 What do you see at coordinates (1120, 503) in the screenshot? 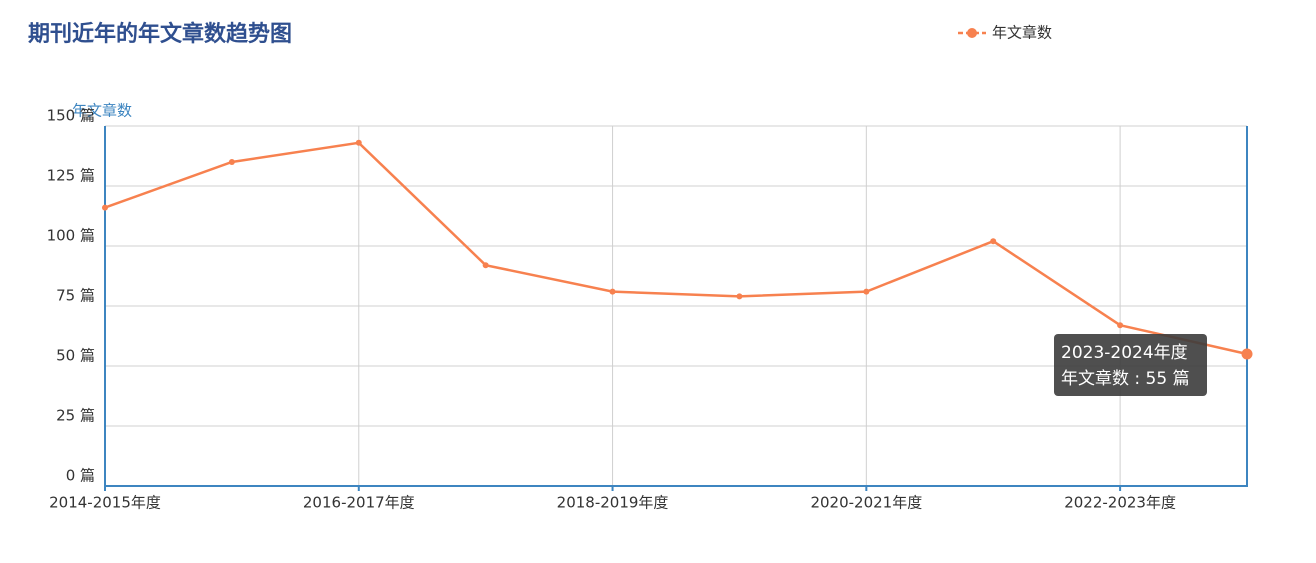
I see `x-tick-label: 2022-2023年度` at bounding box center [1120, 503].